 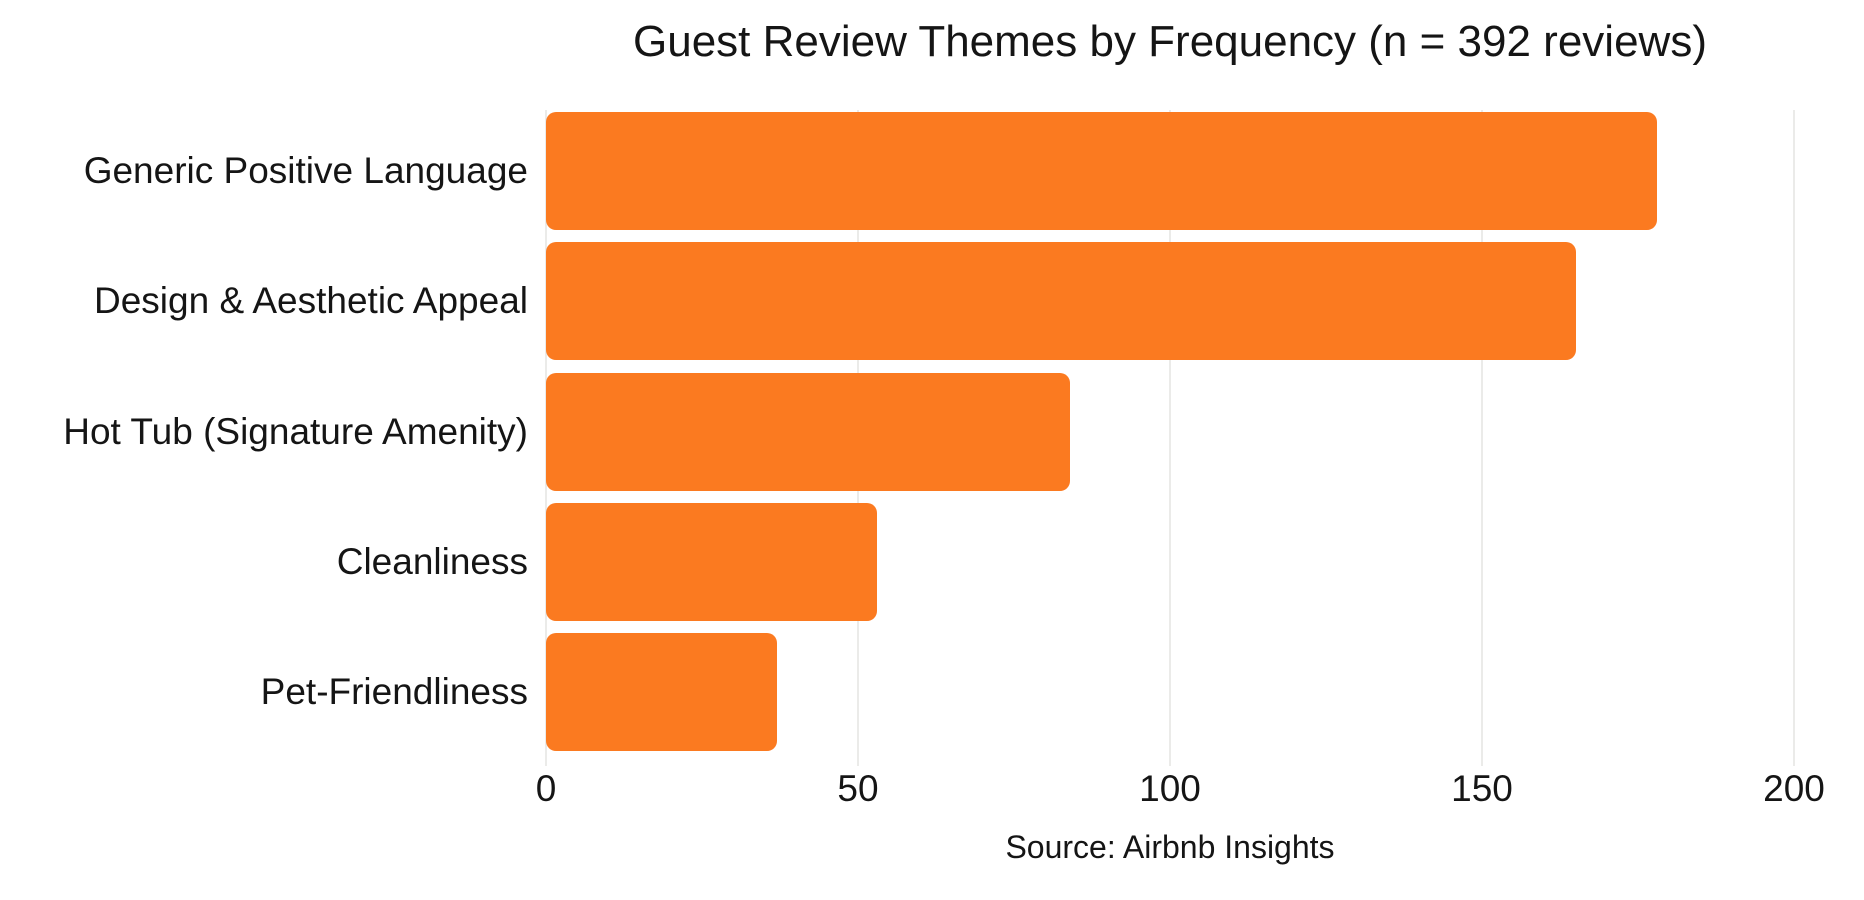 What do you see at coordinates (1482, 788) in the screenshot?
I see `x-tick-label: 150` at bounding box center [1482, 788].